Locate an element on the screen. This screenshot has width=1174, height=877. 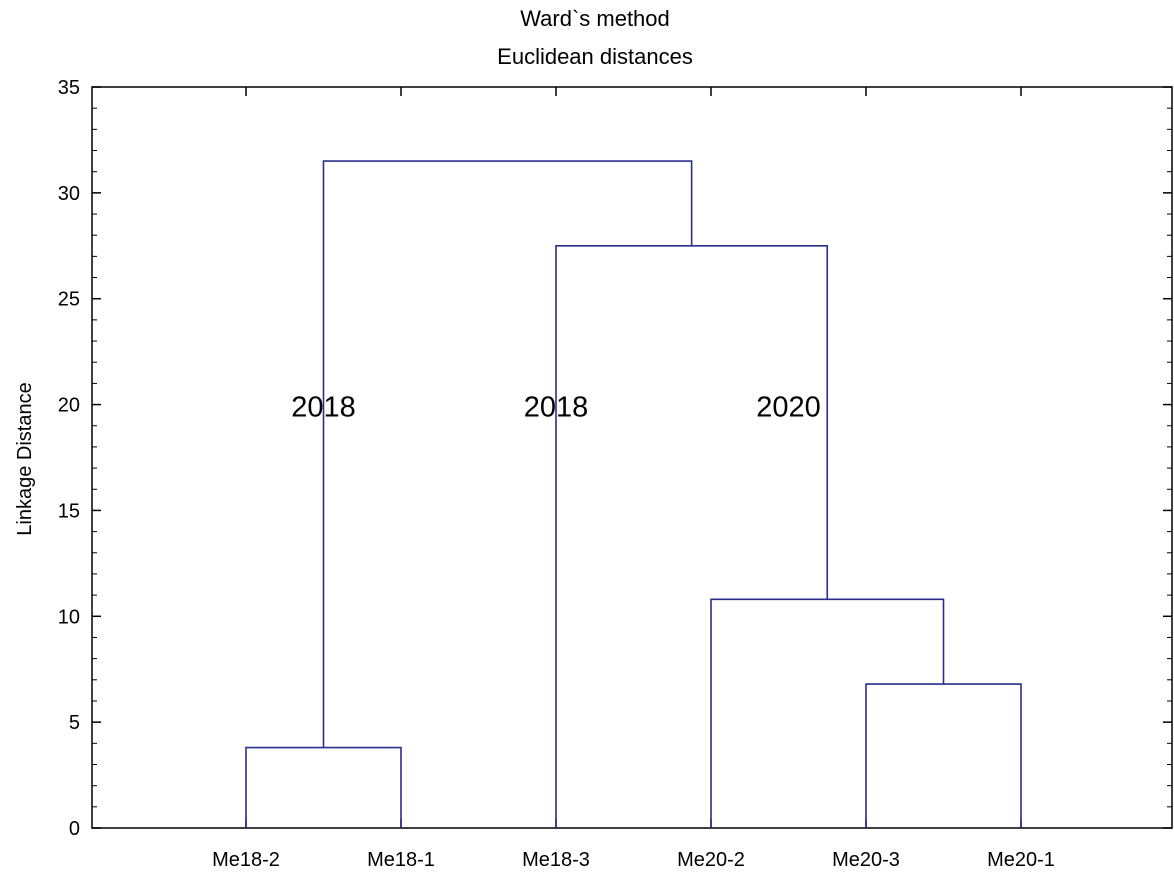
y-tick-label: 20 is located at coordinates (69, 406).